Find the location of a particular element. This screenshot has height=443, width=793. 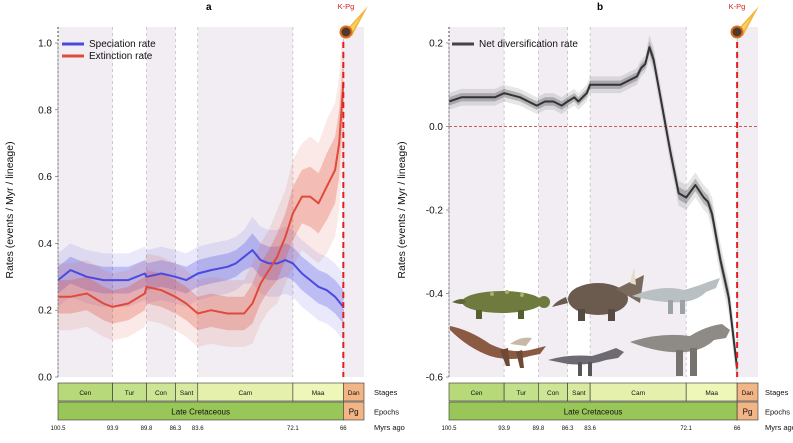

panel-b-meteor-icon is located at coordinates (744, 22).